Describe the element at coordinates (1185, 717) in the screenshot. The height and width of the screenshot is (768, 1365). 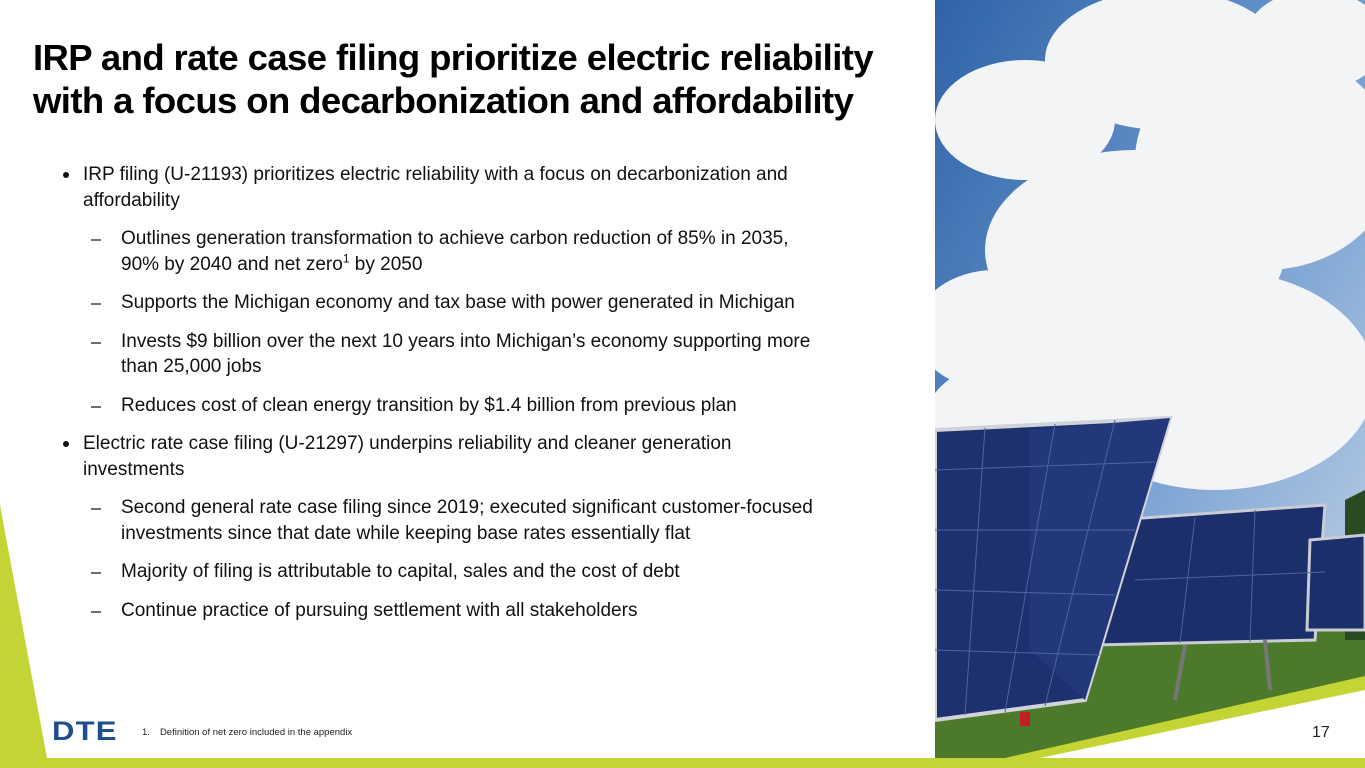
I see `accent-wedge` at that location.